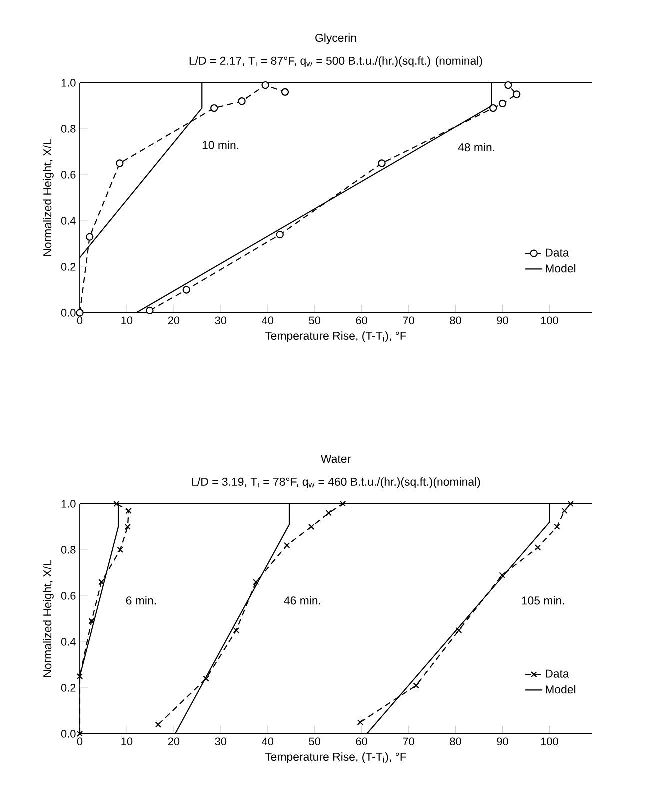  I want to click on annotation: 46 min., so click(302, 600).